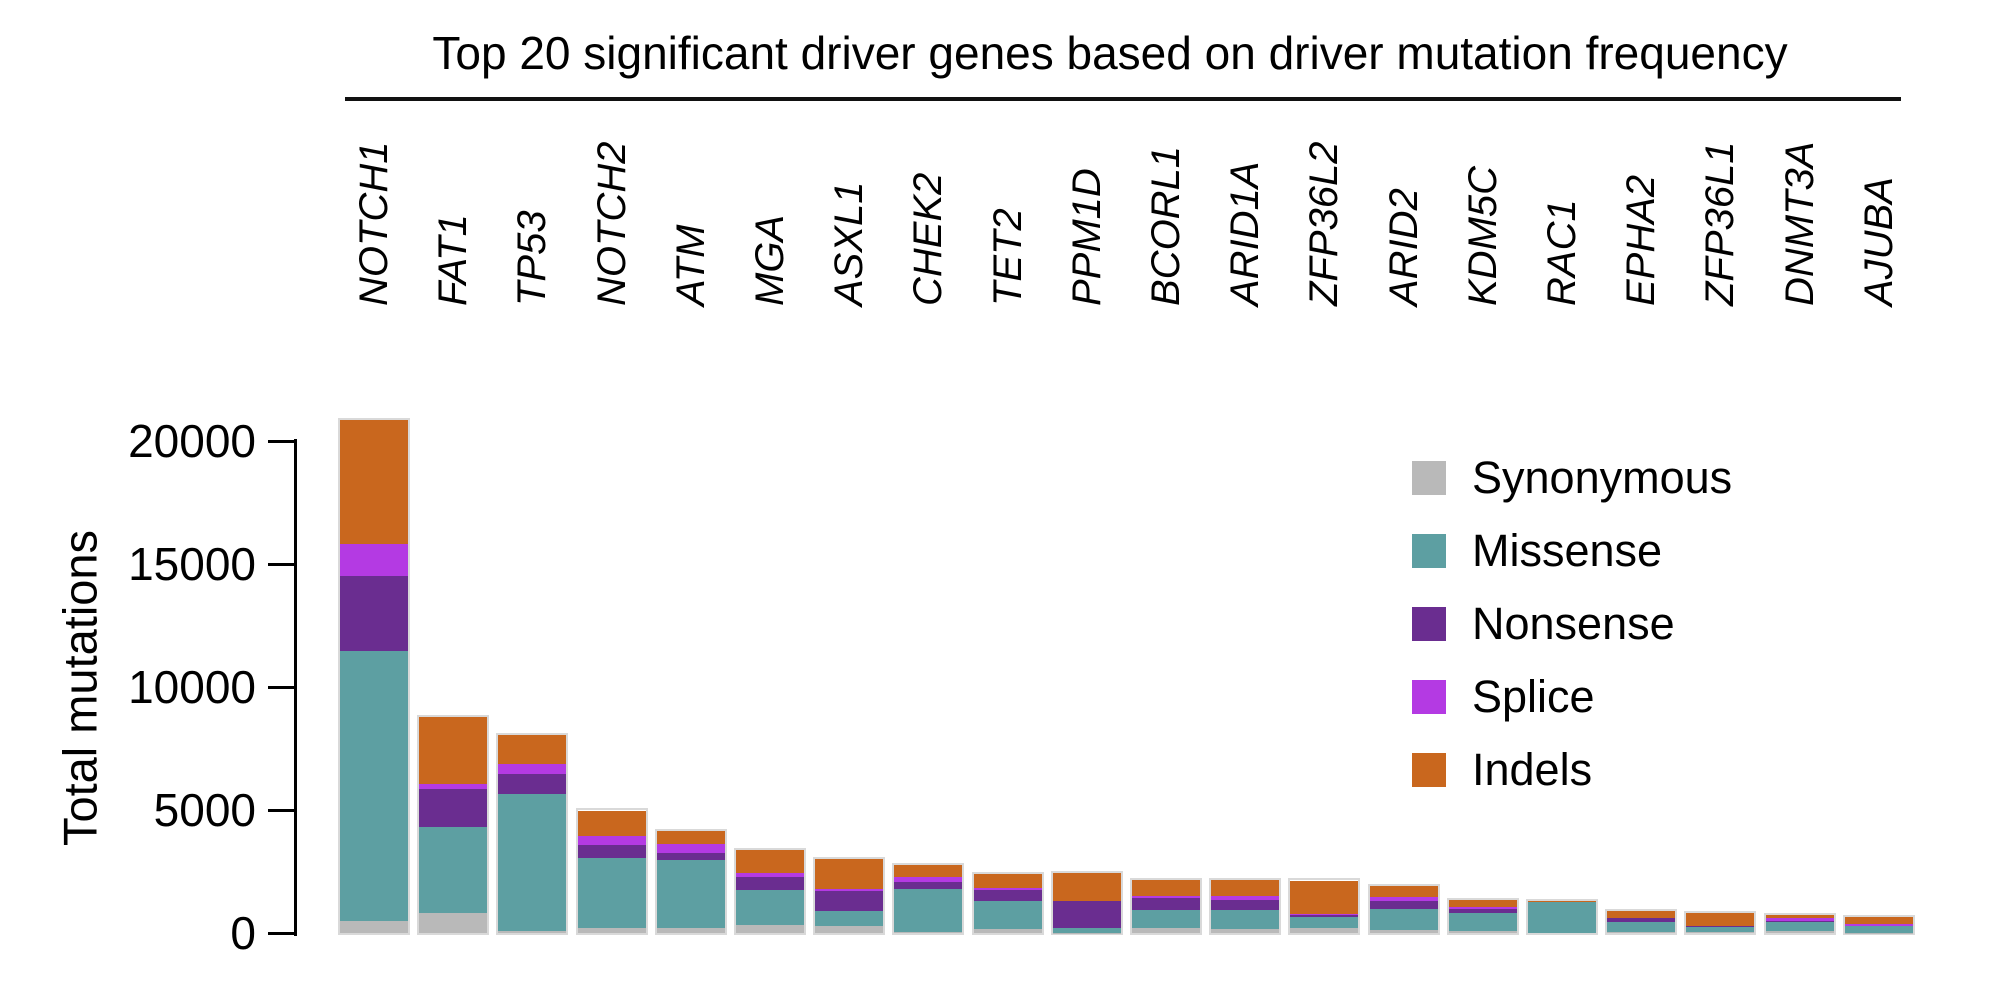  I want to click on segment-MGA-missense, so click(770, 908).